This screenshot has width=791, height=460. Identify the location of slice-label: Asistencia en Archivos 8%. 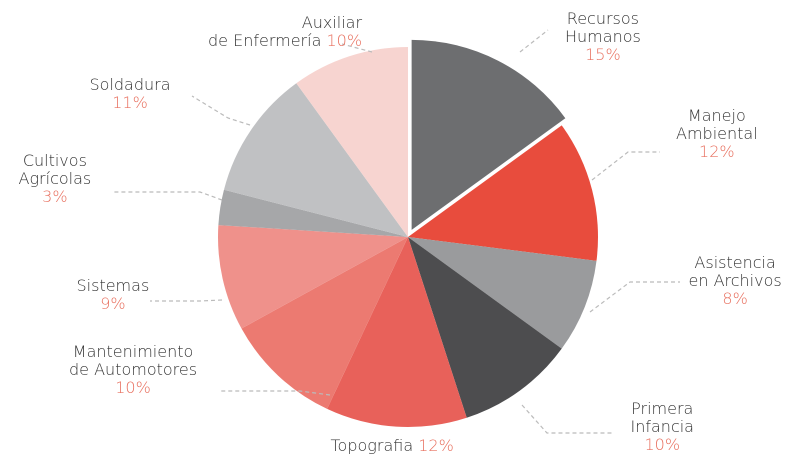
(735, 281).